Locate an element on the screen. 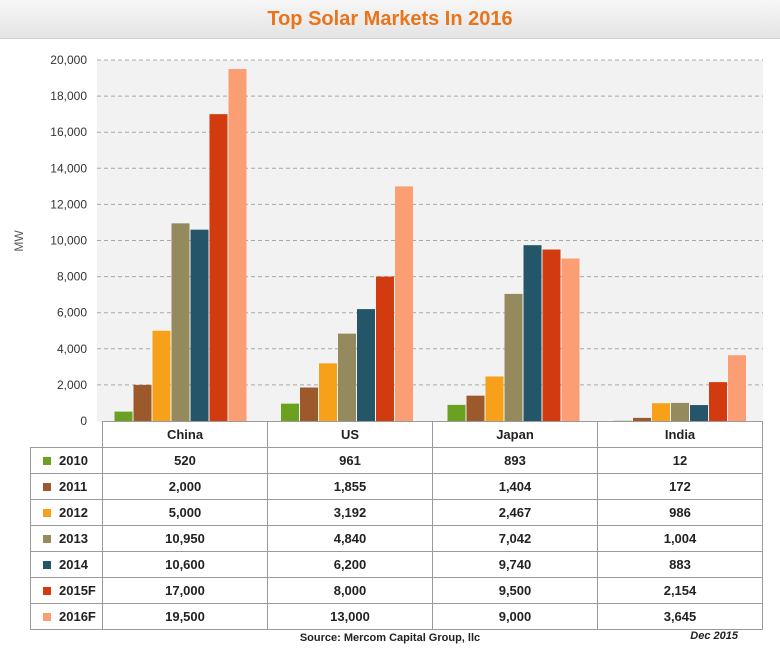 Image resolution: width=780 pixels, height=653 pixels. bar-china-2015f is located at coordinates (218, 268).